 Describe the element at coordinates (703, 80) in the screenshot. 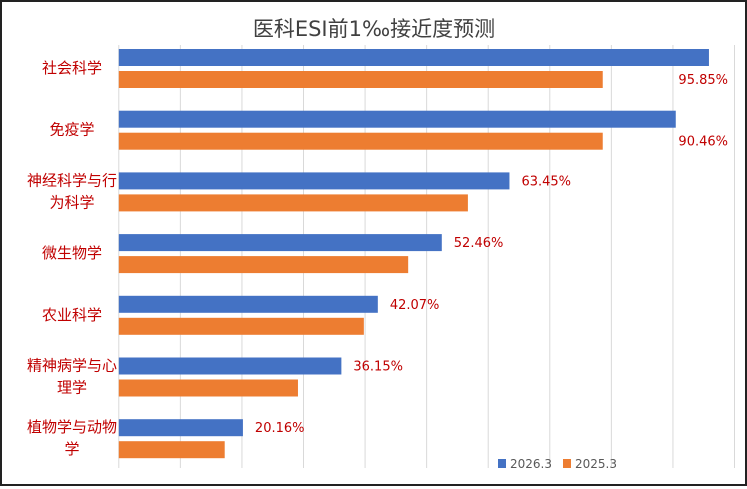

I see `data-label: 95.85%` at that location.